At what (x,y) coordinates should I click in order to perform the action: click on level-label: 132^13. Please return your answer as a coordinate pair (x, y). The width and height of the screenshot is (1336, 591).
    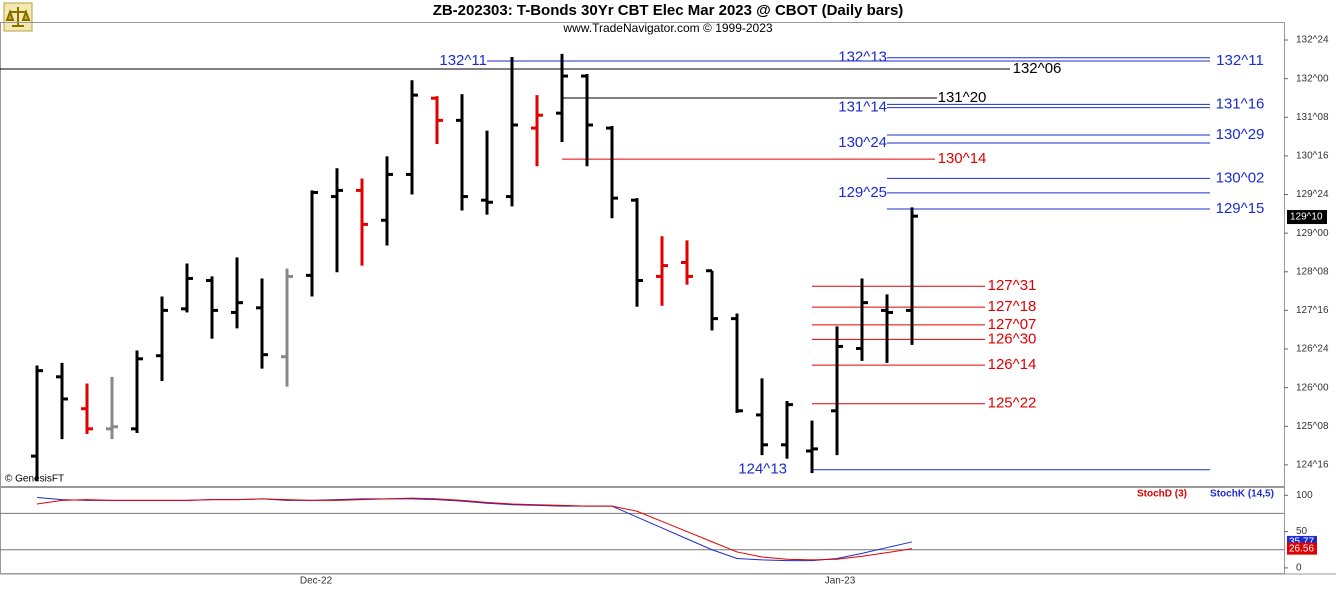
    Looking at the image, I should click on (862, 57).